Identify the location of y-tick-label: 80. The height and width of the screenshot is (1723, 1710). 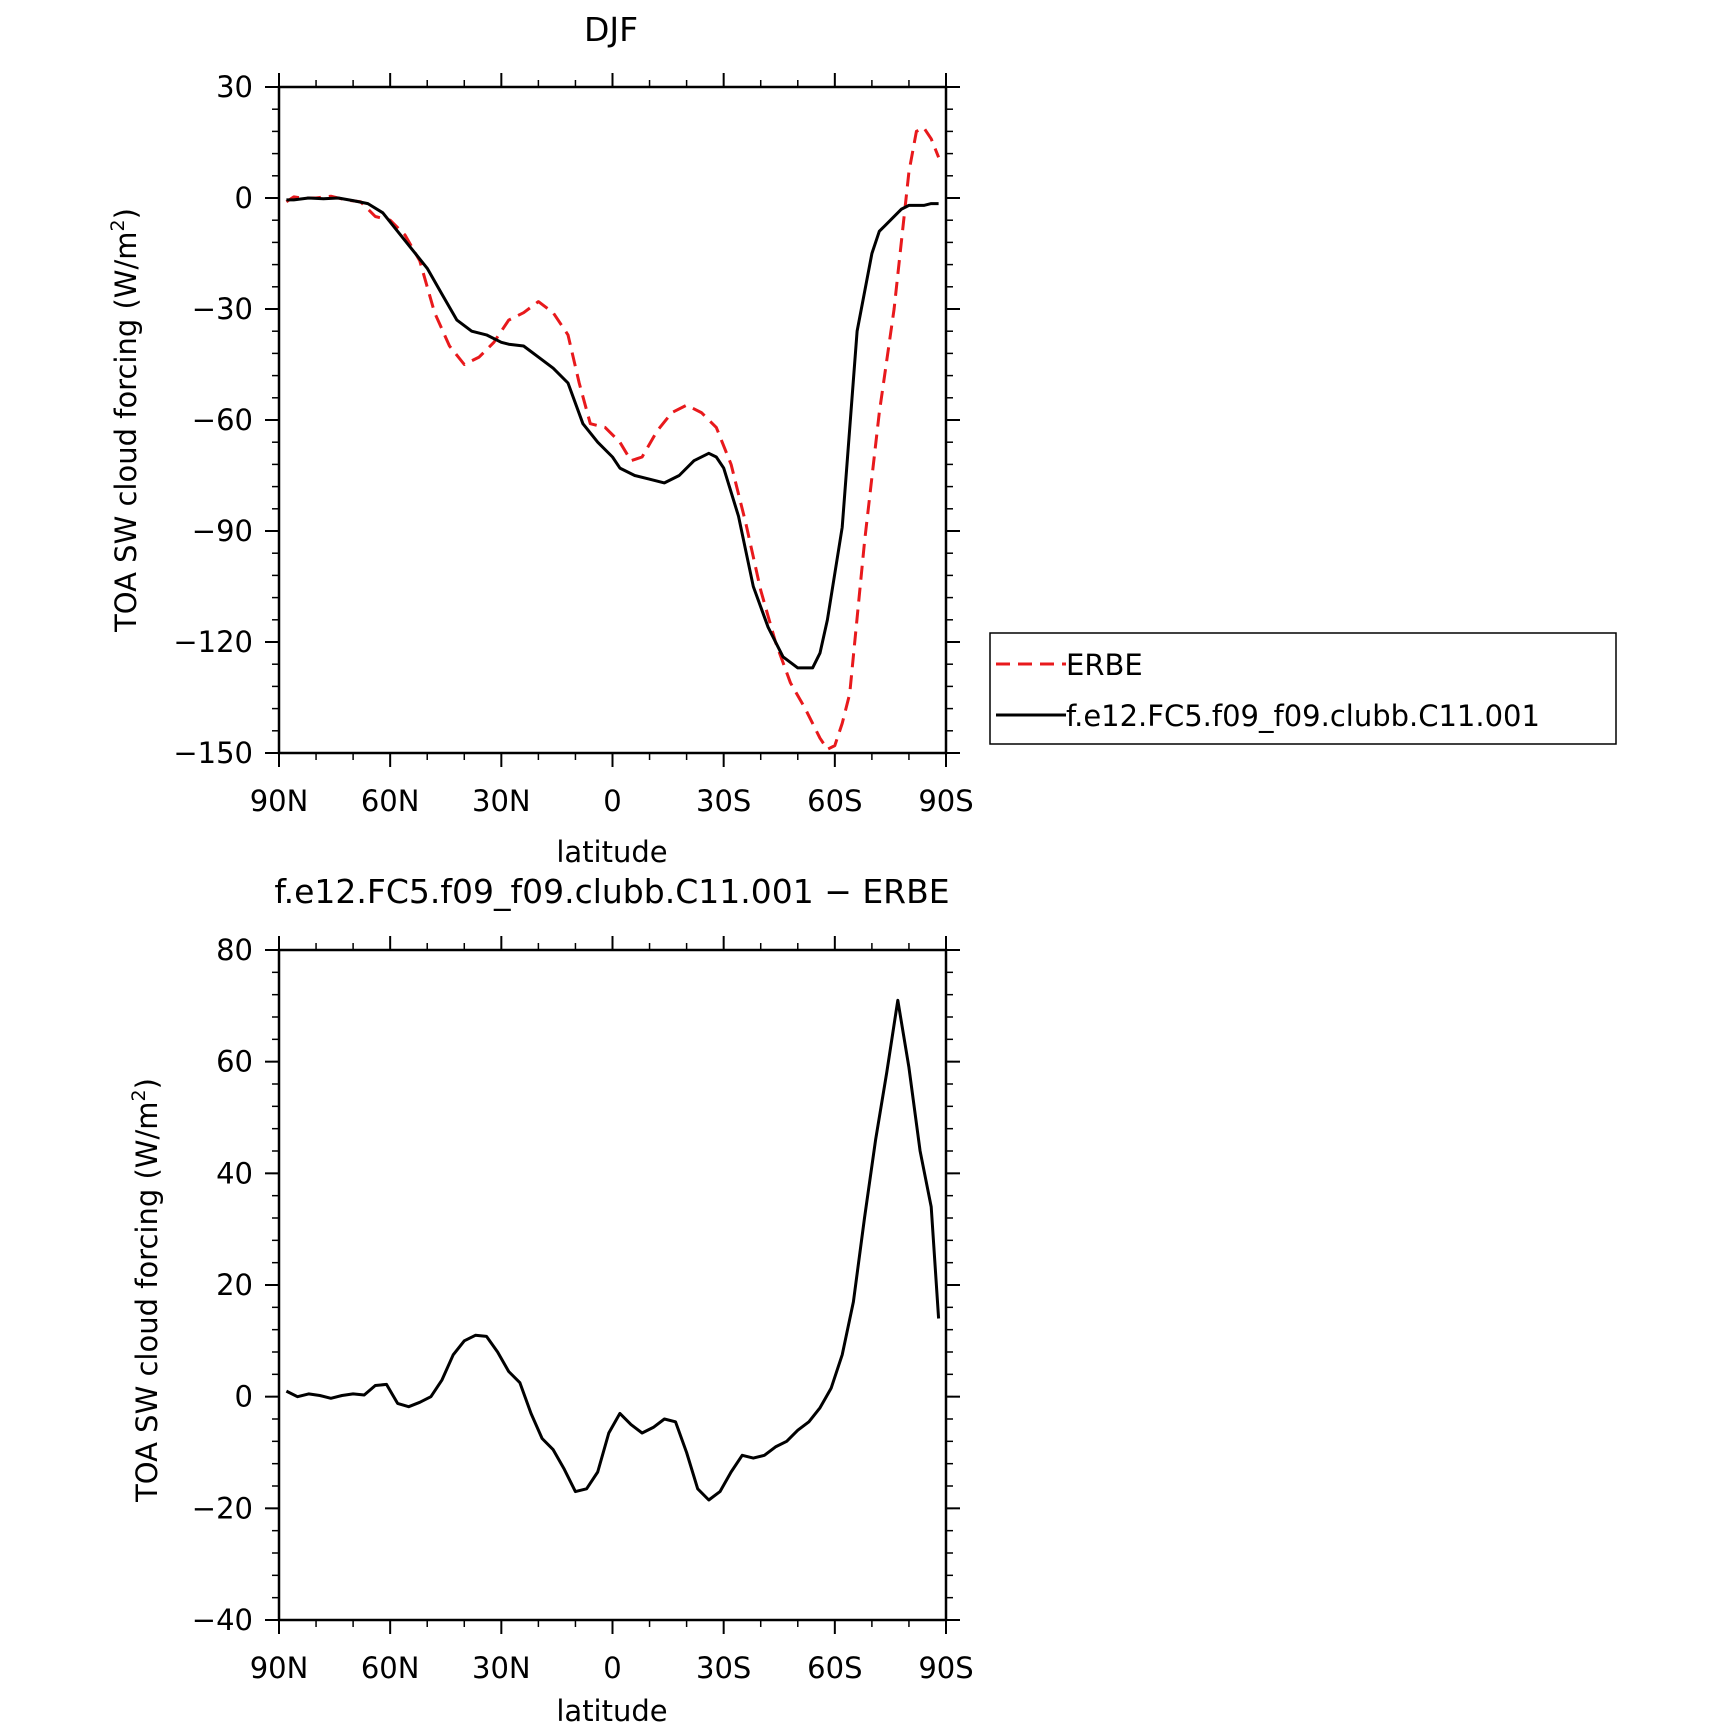
(234, 950).